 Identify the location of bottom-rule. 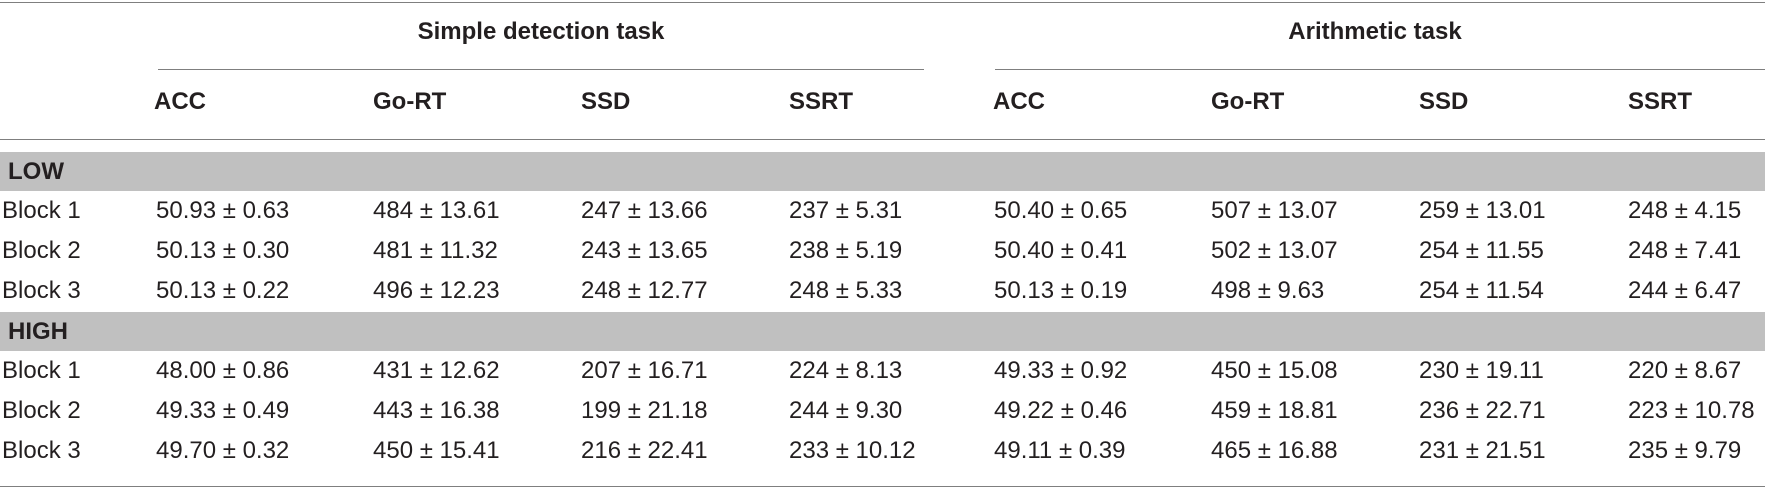
(882, 486).